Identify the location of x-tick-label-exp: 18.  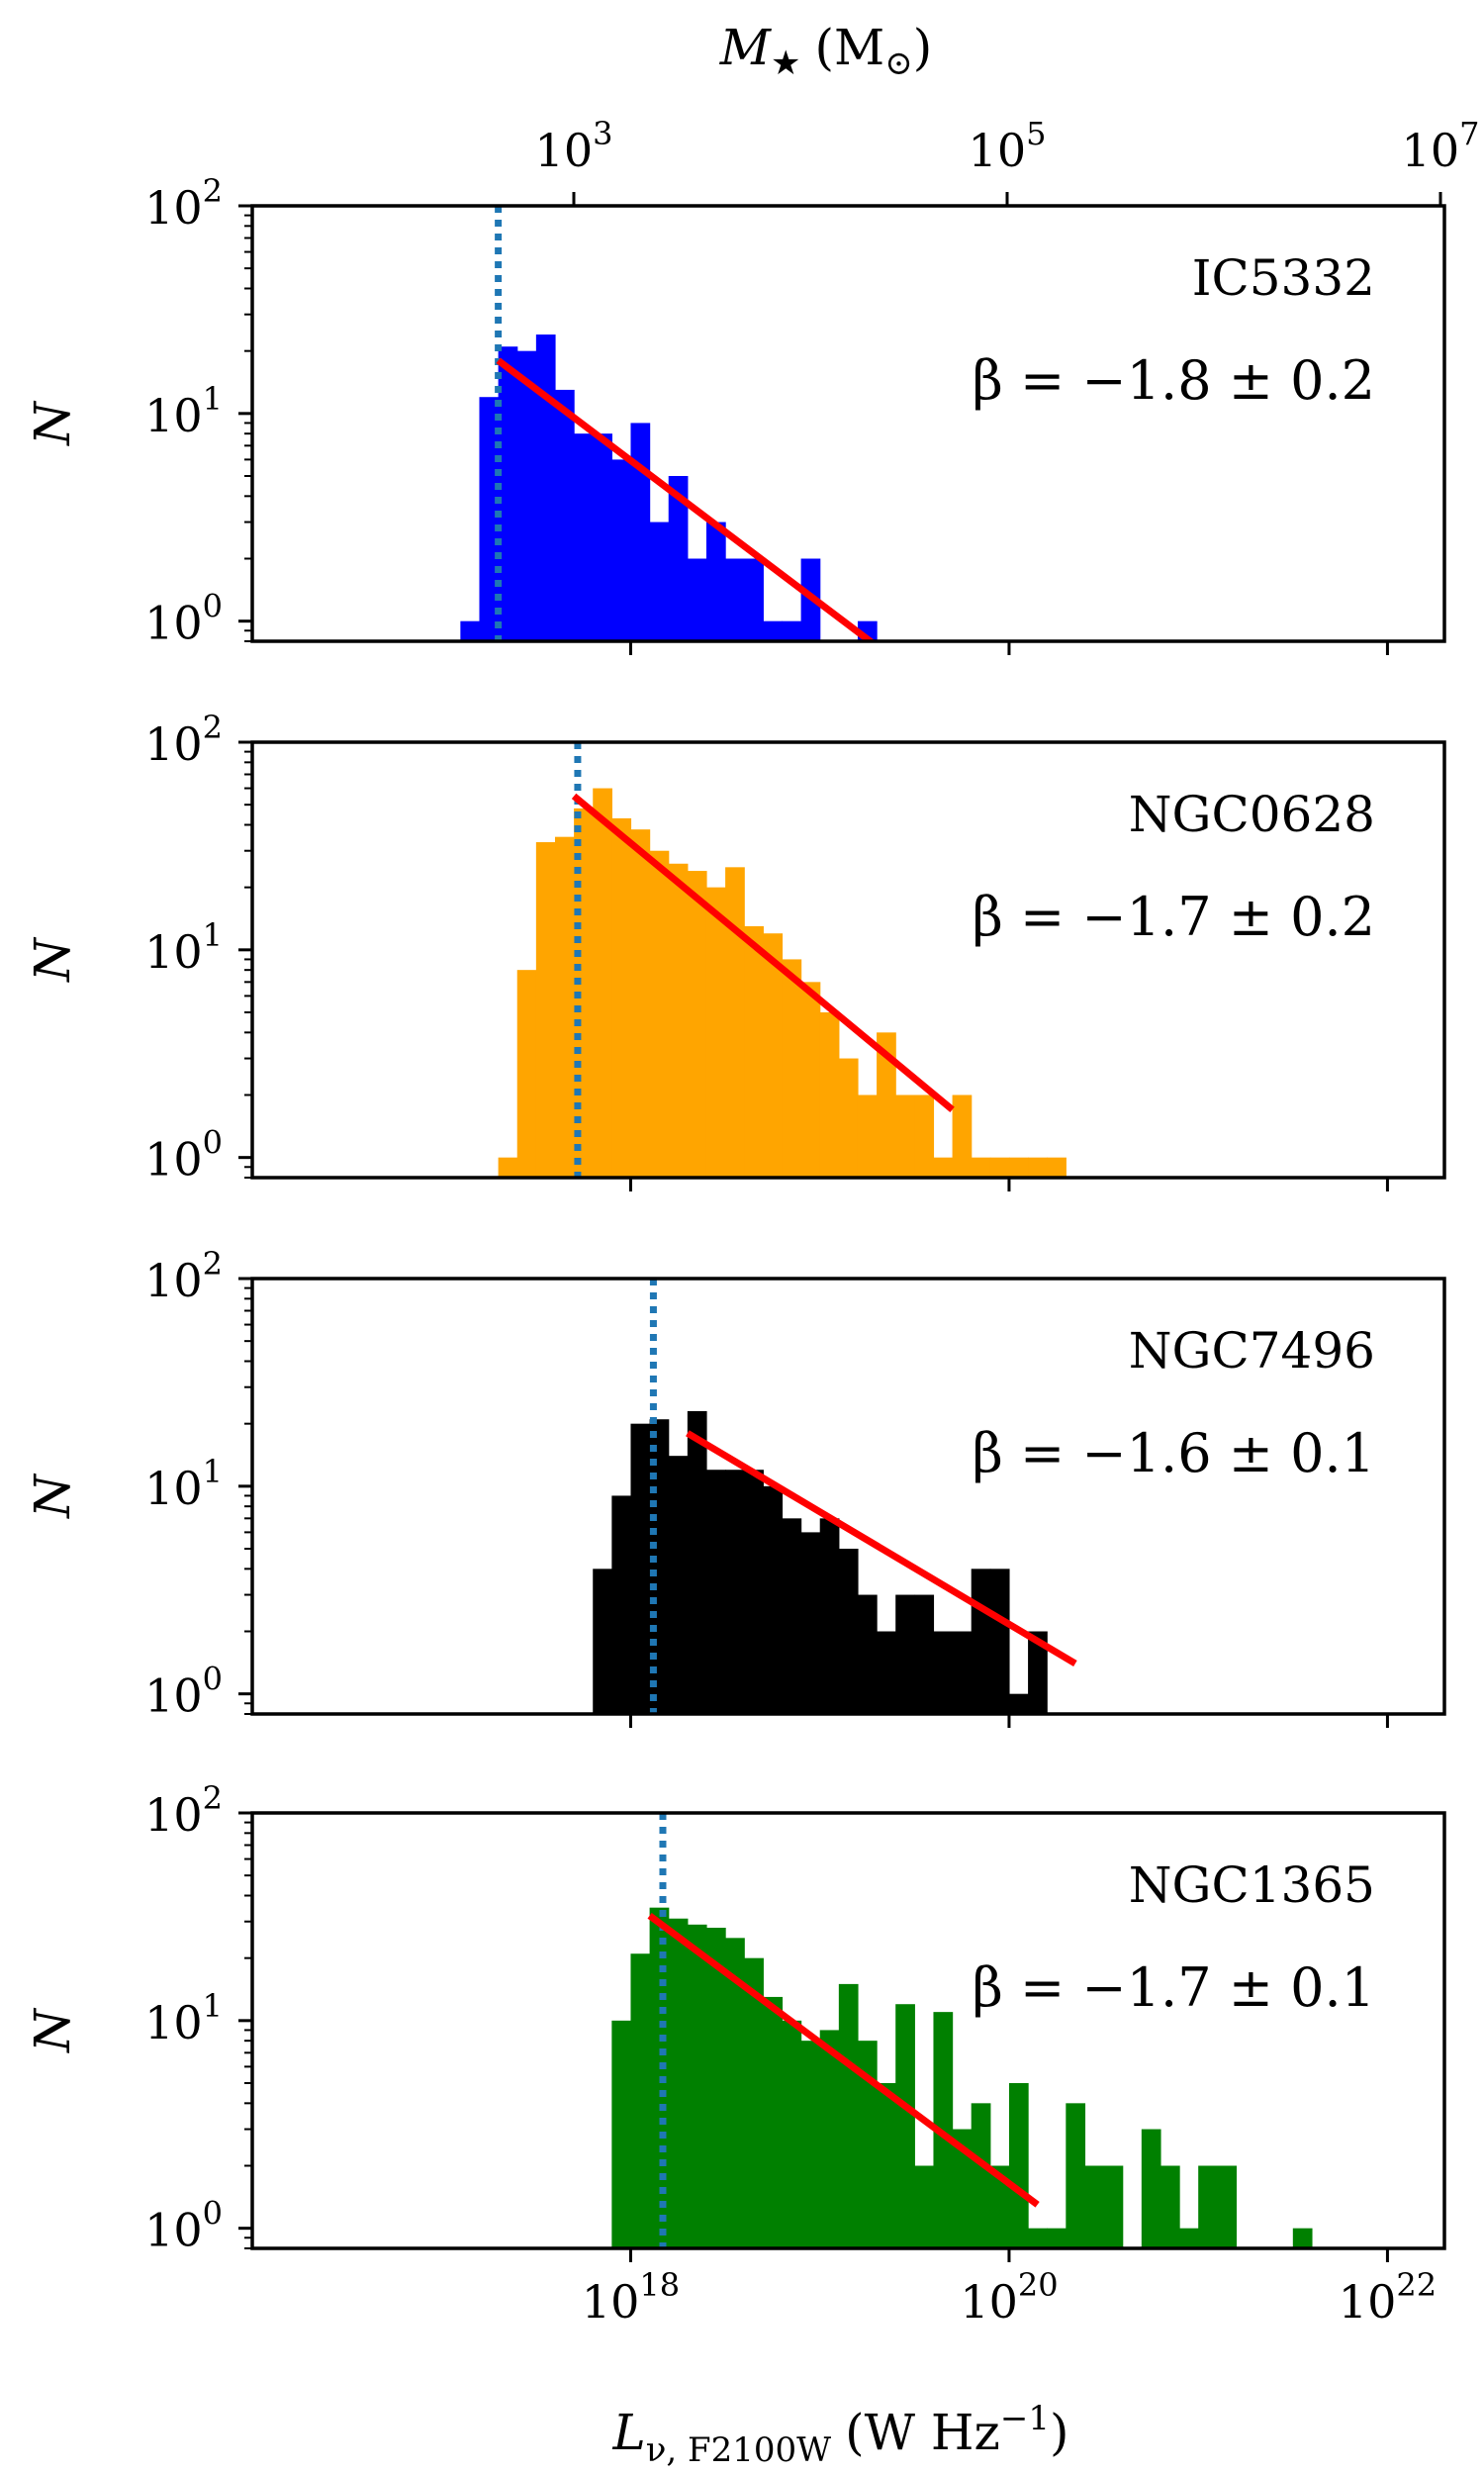
(659, 2285).